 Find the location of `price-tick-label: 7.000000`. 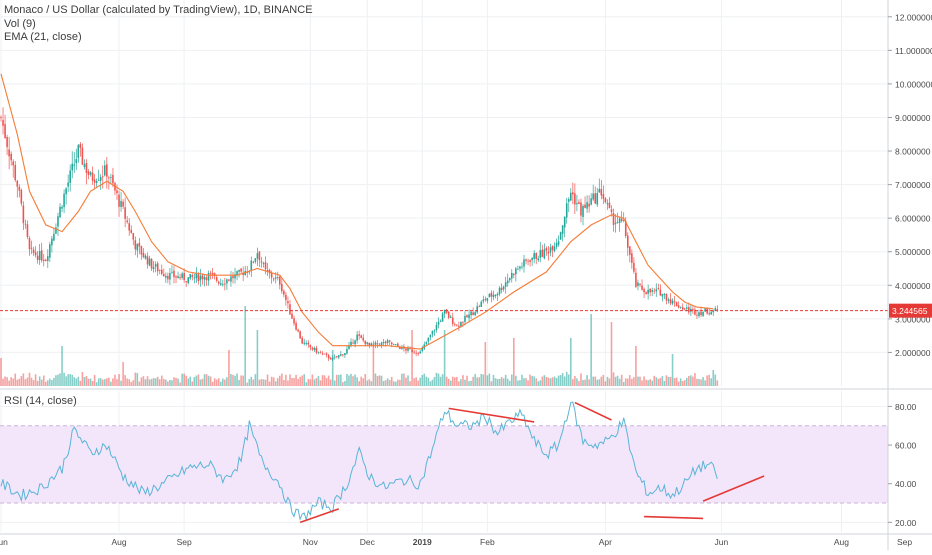

price-tick-label: 7.000000 is located at coordinates (913, 185).